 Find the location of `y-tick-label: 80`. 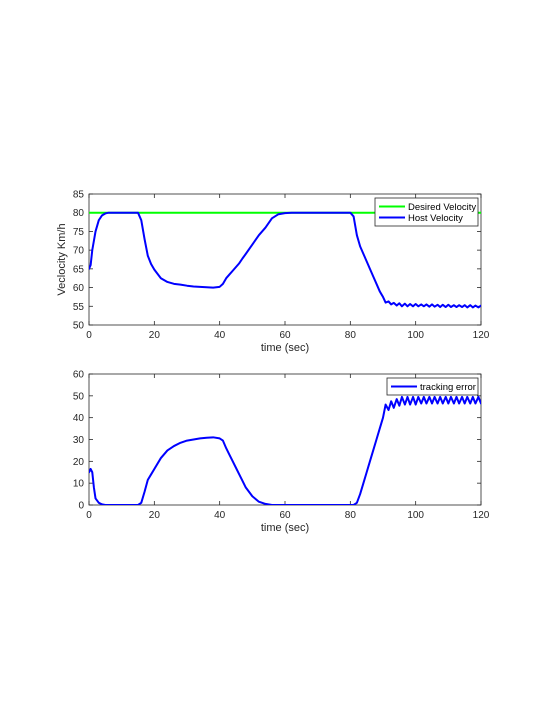

y-tick-label: 80 is located at coordinates (79, 213).